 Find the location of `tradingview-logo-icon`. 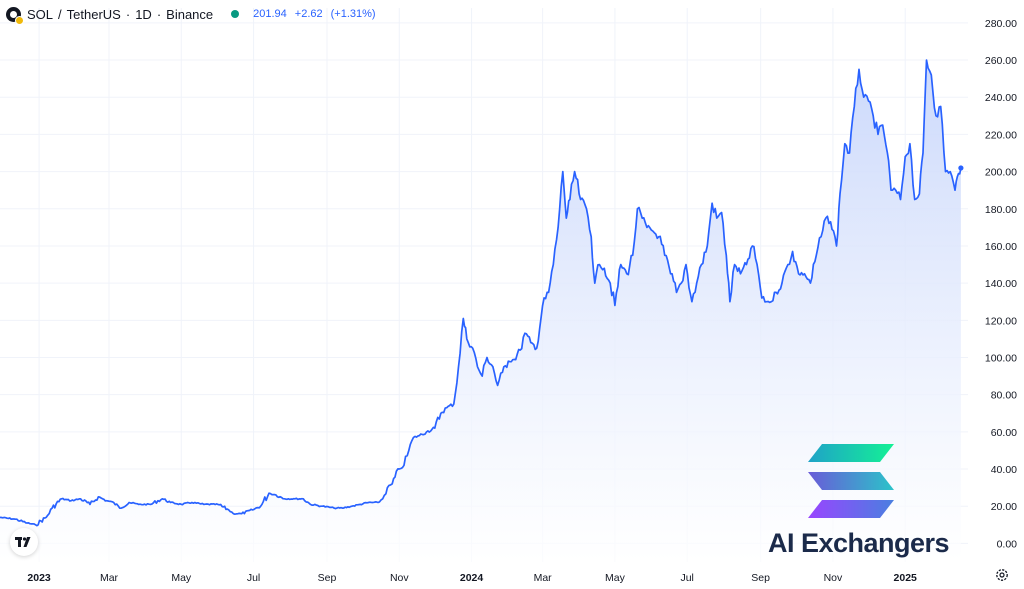

tradingview-logo-icon is located at coordinates (24, 542).